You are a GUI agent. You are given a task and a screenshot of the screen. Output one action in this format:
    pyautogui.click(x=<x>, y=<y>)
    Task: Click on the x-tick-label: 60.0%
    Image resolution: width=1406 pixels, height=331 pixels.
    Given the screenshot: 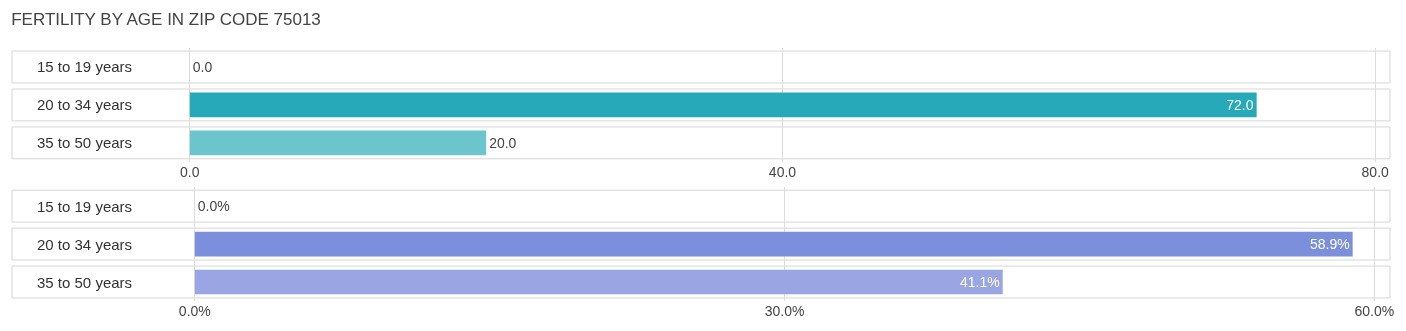 What is the action you would take?
    pyautogui.click(x=1374, y=311)
    